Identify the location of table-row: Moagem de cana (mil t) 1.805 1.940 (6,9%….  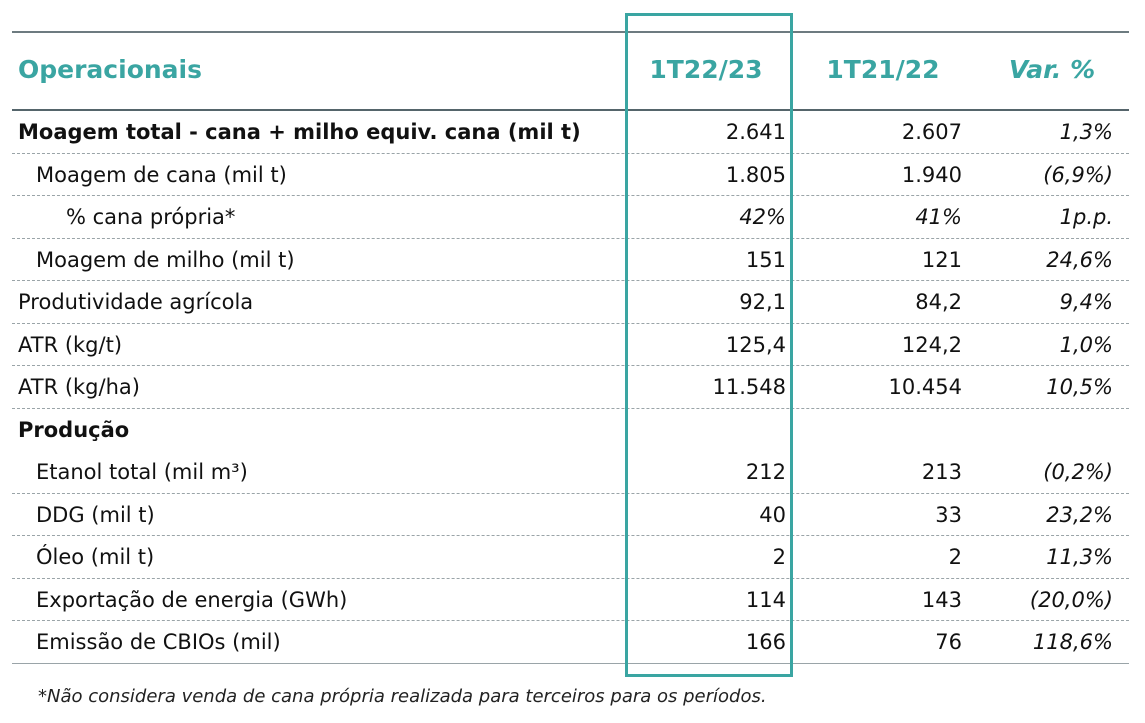
(570, 175).